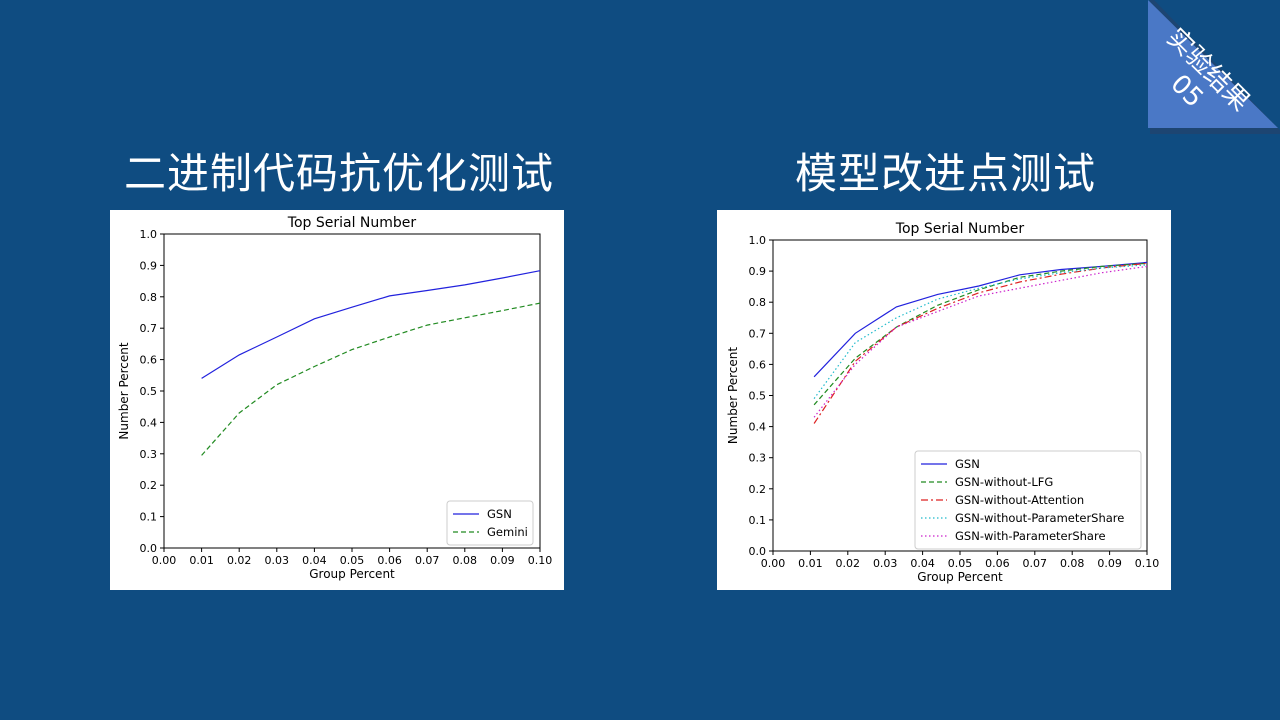  I want to click on series-line-gsn-without-parametershare, so click(980, 331).